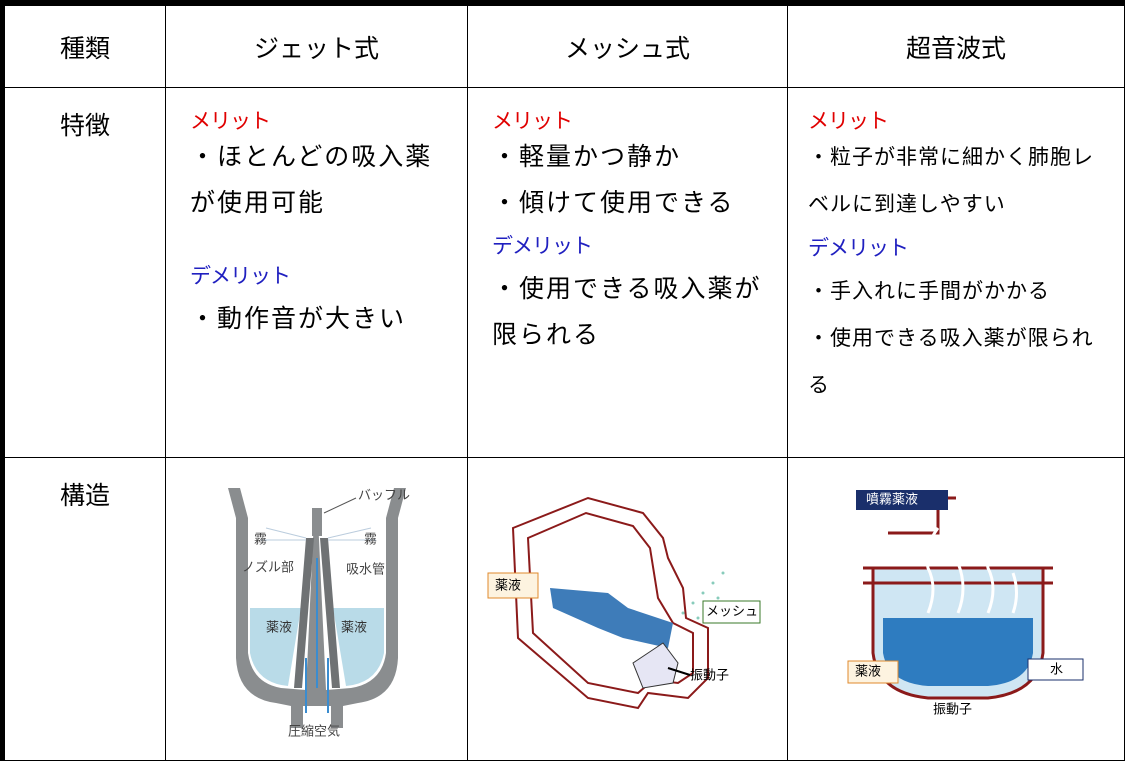 The height and width of the screenshot is (761, 1132). I want to click on merit-item: ・粒子が非常に細かく肺胞レベルに到達しやすい, so click(951, 180).